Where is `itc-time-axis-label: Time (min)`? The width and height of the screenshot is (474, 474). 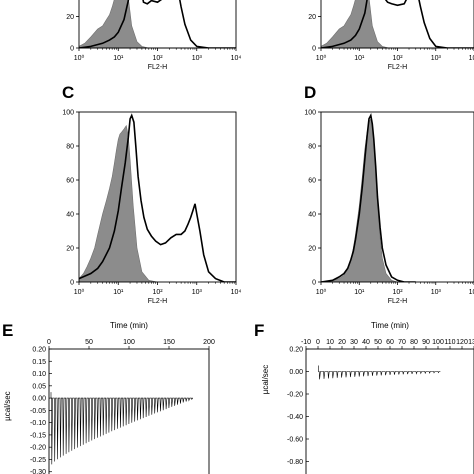
itc-time-axis-label: Time (min) is located at coordinates (129, 325).